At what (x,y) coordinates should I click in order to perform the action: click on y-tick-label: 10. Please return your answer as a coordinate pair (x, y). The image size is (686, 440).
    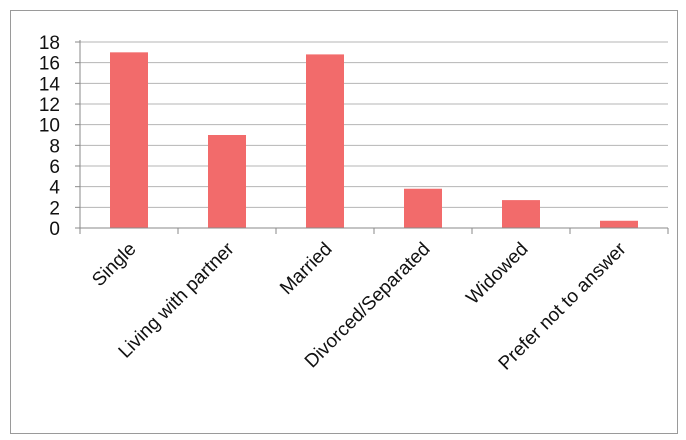
    Looking at the image, I should click on (49, 126).